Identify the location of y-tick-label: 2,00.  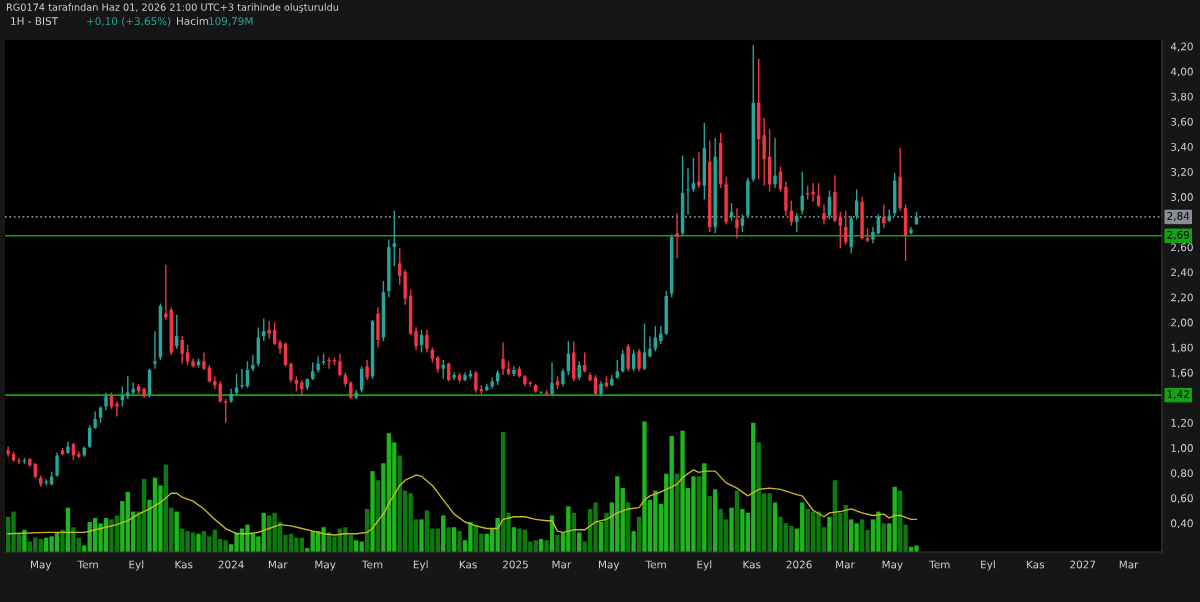
(1182, 323).